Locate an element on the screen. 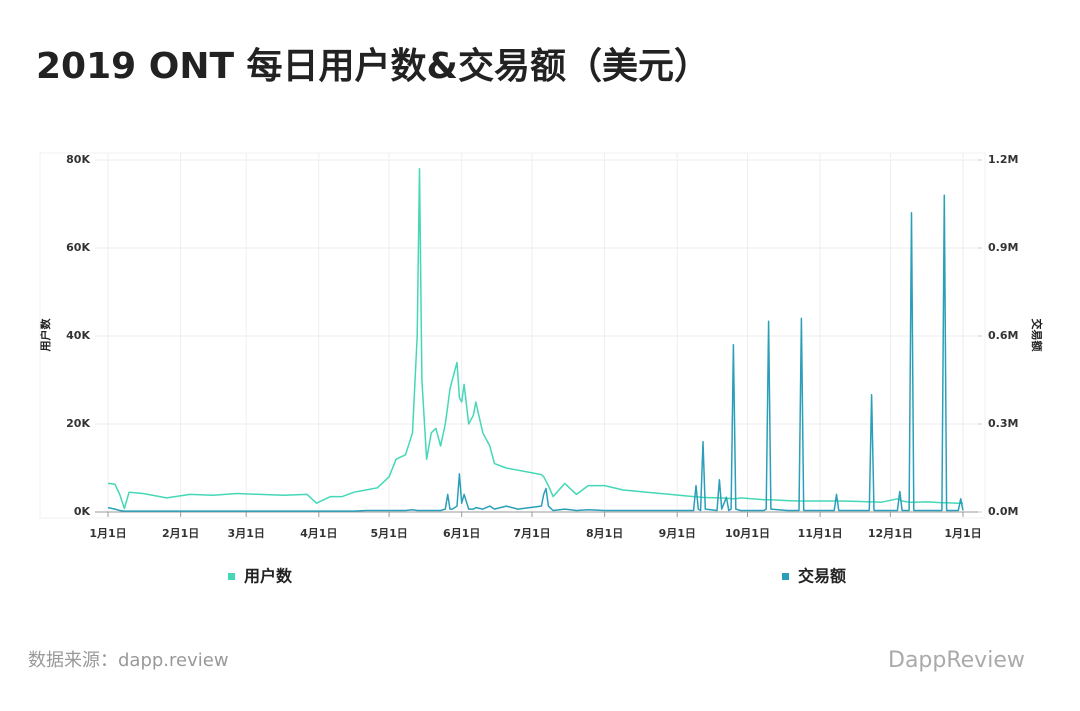  y2-tick-label: 0.0M is located at coordinates (1003, 511).